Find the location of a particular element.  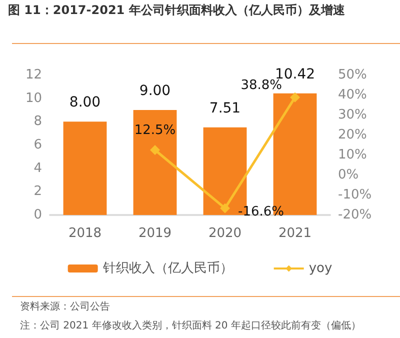

y2-tick-label: 0% is located at coordinates (348, 175).